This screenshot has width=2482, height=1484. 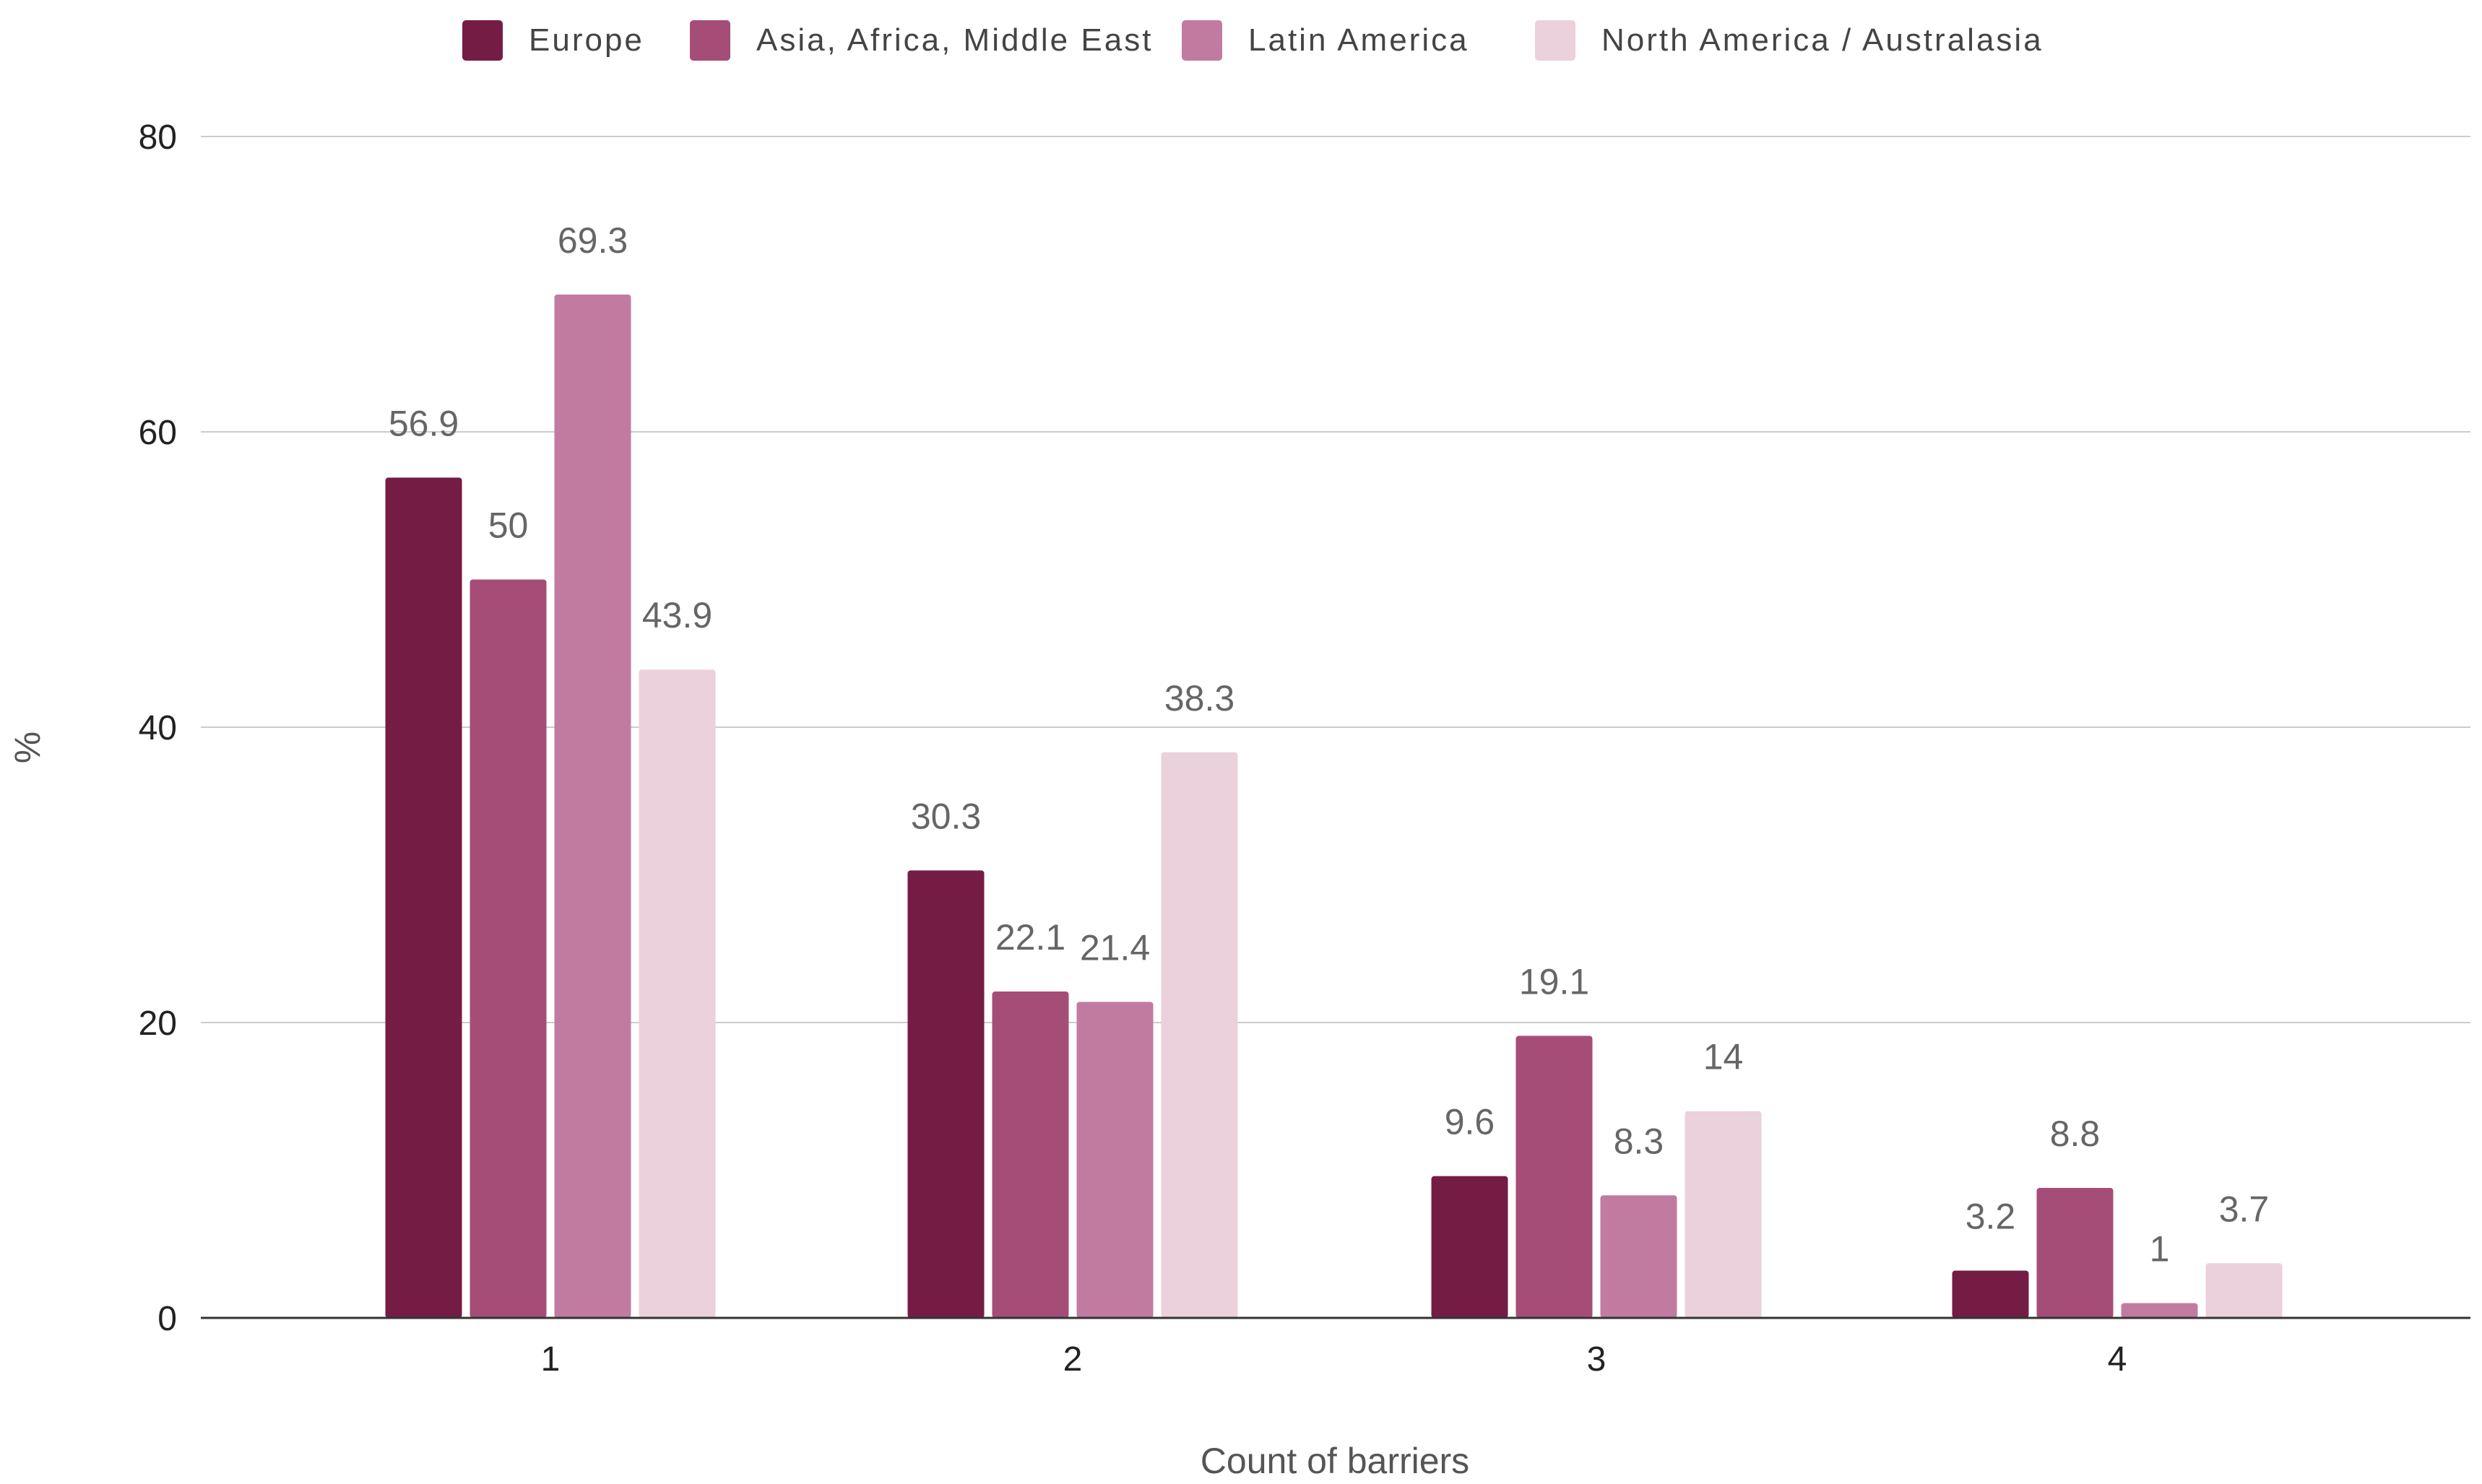 What do you see at coordinates (1822, 40) in the screenshot?
I see `legend-label: North America / Australasia` at bounding box center [1822, 40].